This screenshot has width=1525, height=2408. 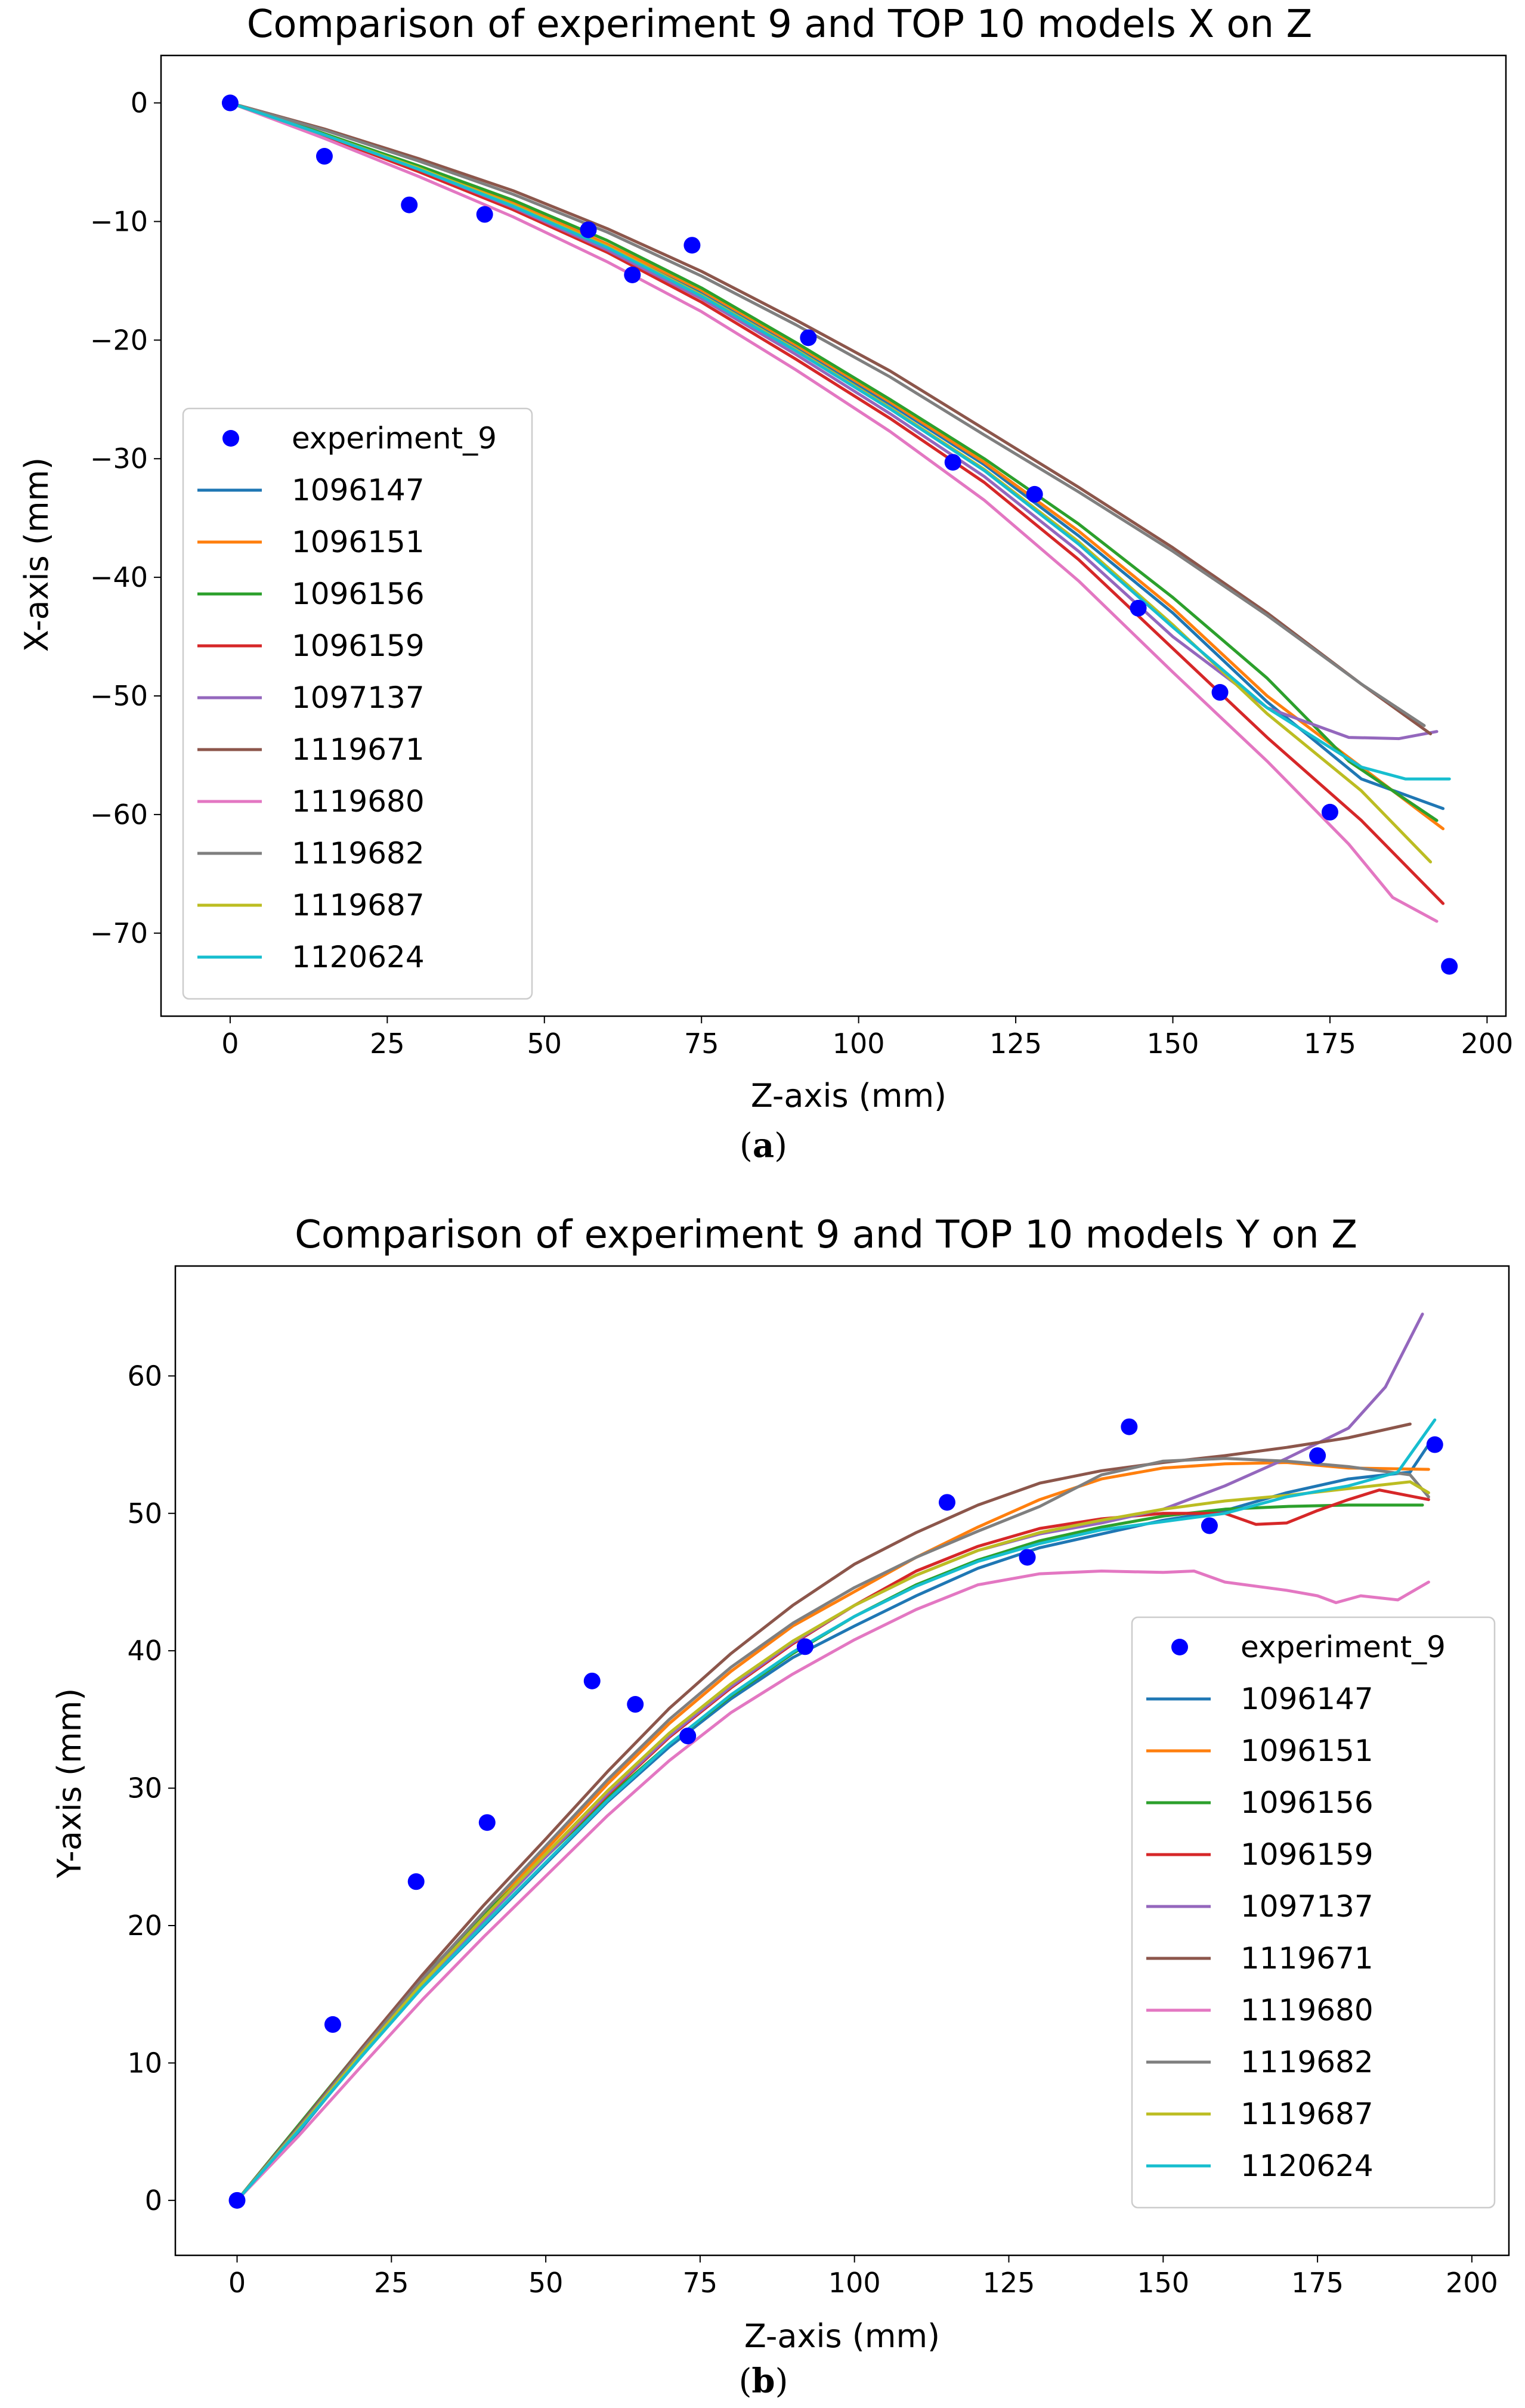 What do you see at coordinates (849, 1096) in the screenshot?
I see `x-axis-label: Z-axis (mm)` at bounding box center [849, 1096].